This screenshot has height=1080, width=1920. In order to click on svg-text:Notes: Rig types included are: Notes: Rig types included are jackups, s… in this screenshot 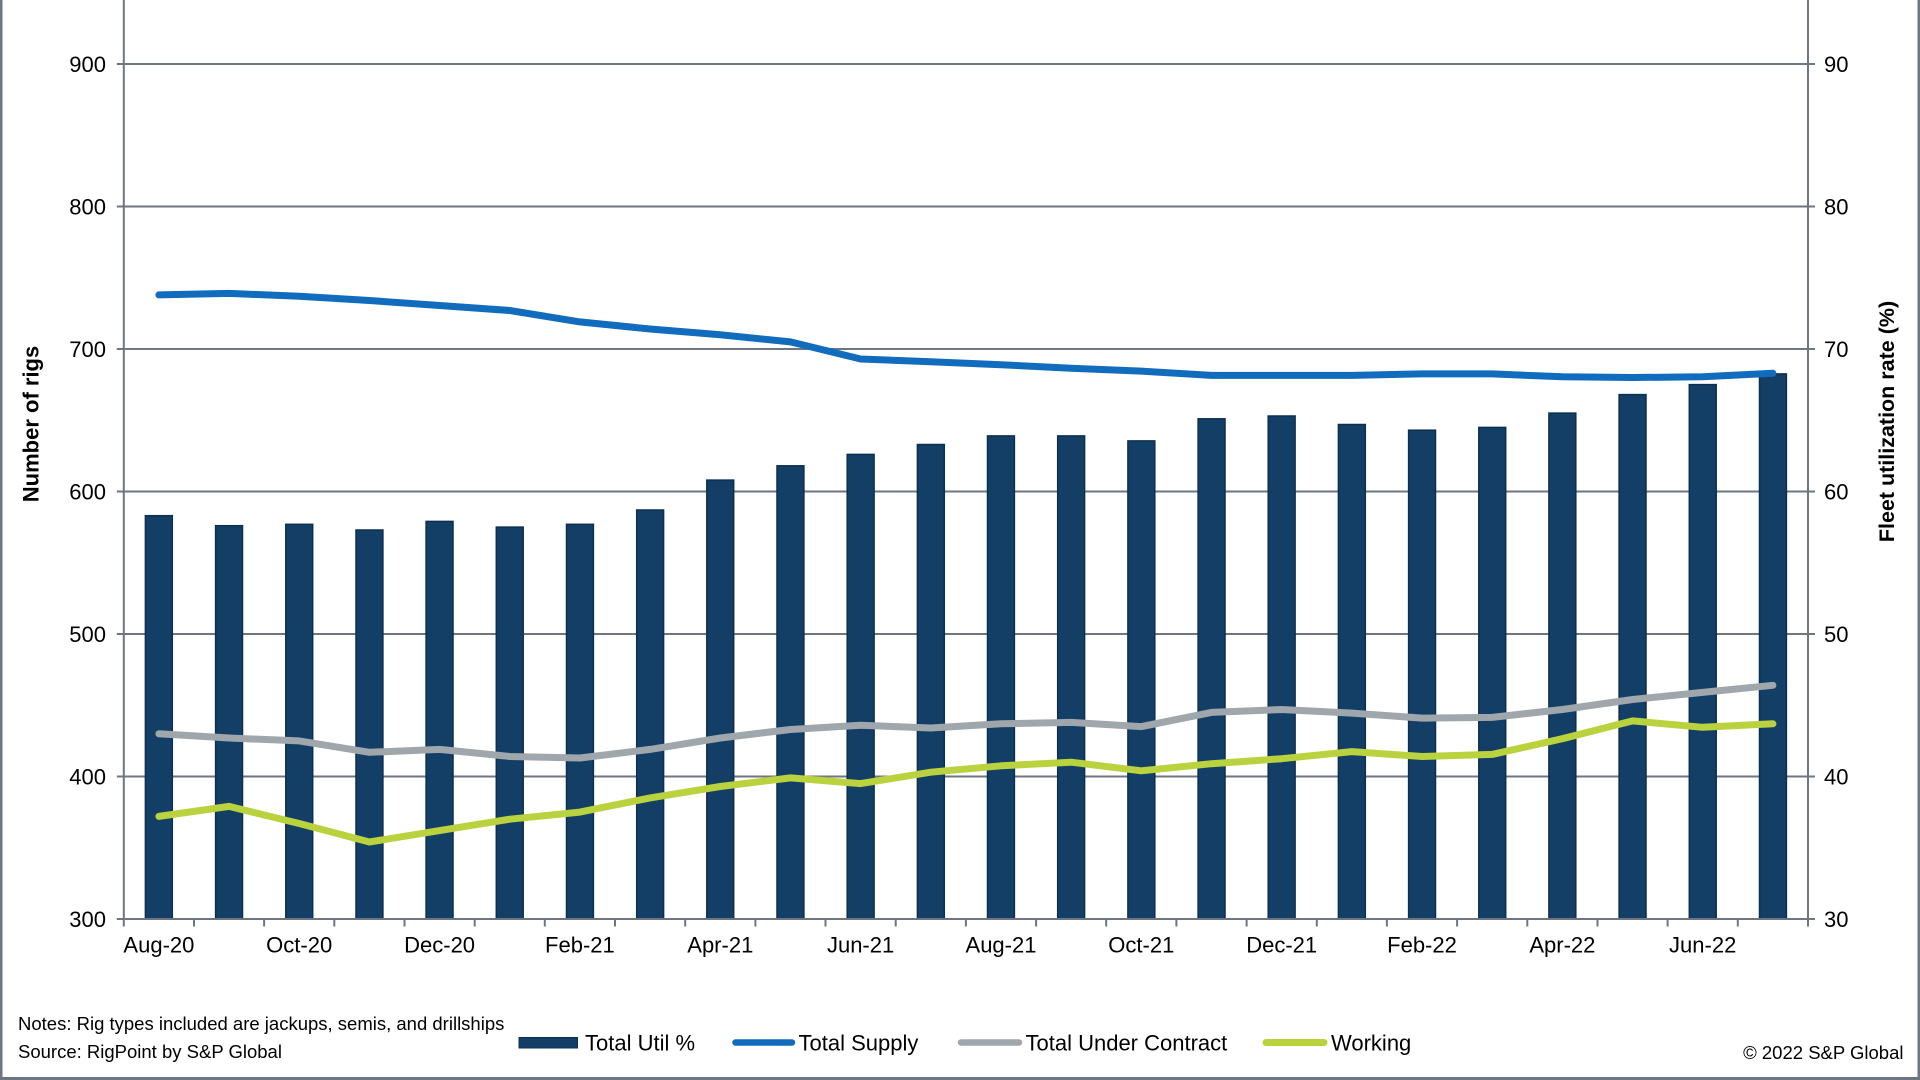, I will do `click(261, 1023)`.